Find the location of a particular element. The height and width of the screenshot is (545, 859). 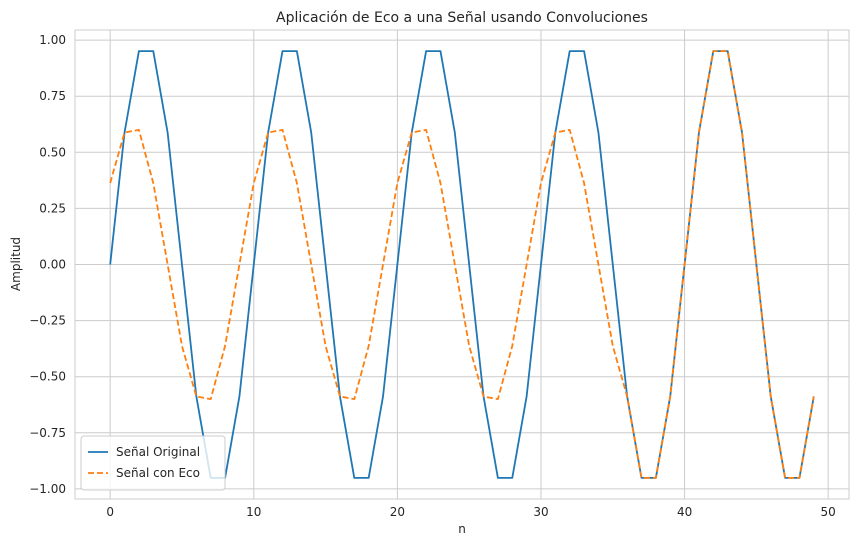

y-tick-label: −0.50 is located at coordinates (47, 377).